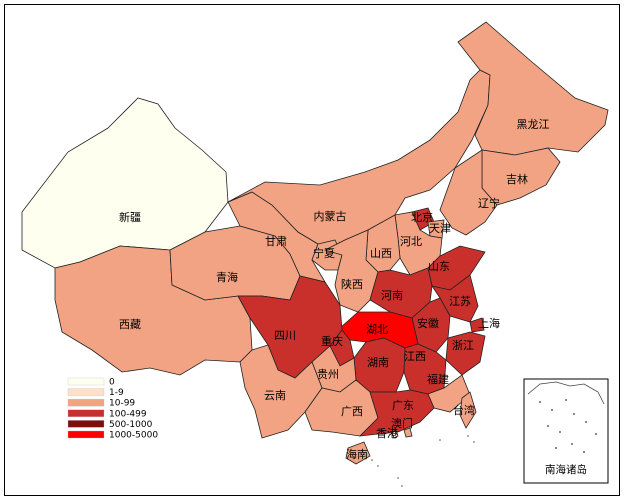 The image size is (626, 502). What do you see at coordinates (460, 301) in the screenshot?
I see `region-label-16: 江苏` at bounding box center [460, 301].